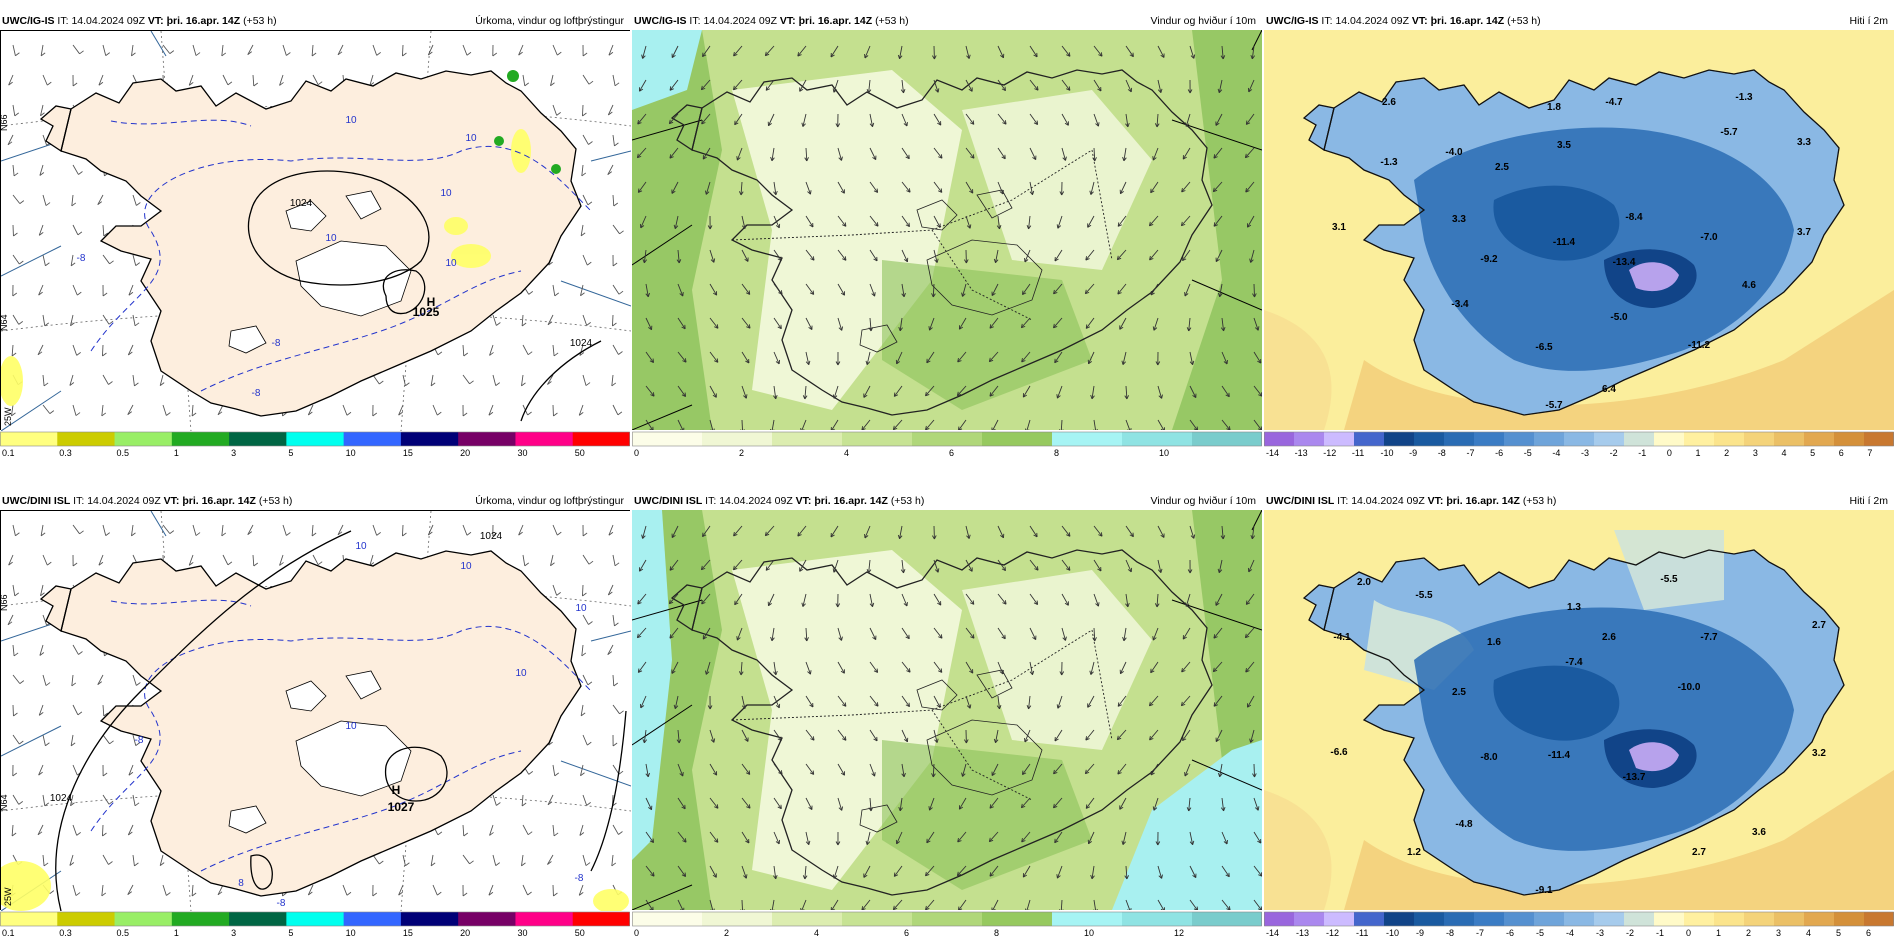 The height and width of the screenshot is (950, 1900). Describe the element at coordinates (396, 790) in the screenshot. I see `contour-label: H` at that location.